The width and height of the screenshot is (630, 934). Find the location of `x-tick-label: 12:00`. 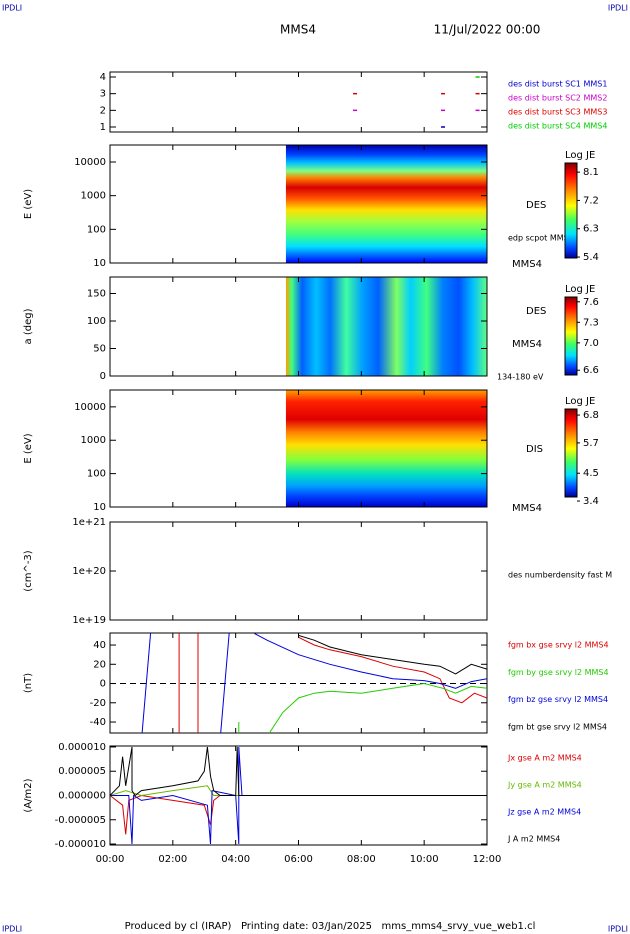

x-tick-label: 12:00 is located at coordinates (487, 859).